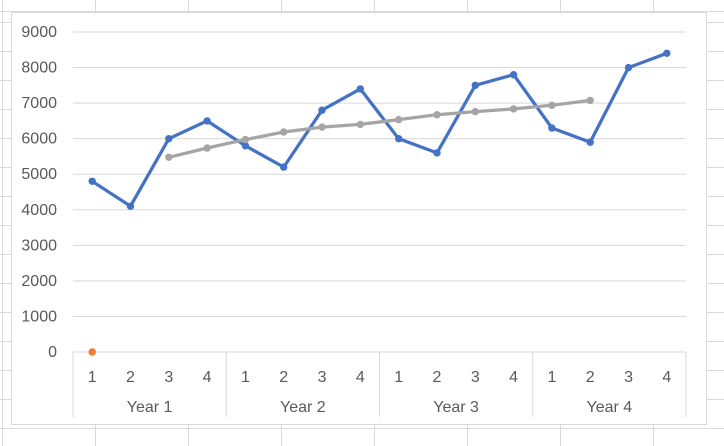  What do you see at coordinates (39, 174) in the screenshot?
I see `value-axis-tick-label: 5000` at bounding box center [39, 174].